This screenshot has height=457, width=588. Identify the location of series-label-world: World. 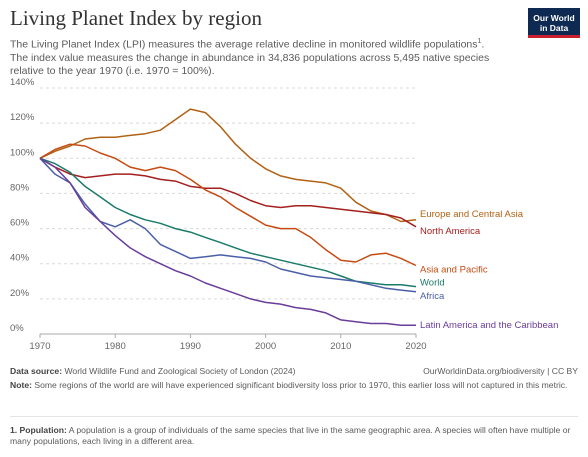
(432, 283).